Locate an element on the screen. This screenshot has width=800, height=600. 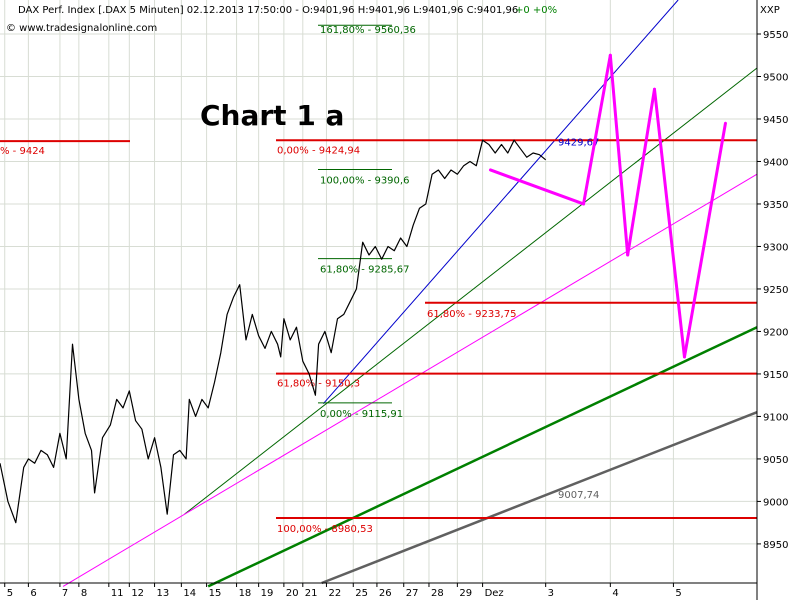
x-tick-label: 14 is located at coordinates (189, 593).